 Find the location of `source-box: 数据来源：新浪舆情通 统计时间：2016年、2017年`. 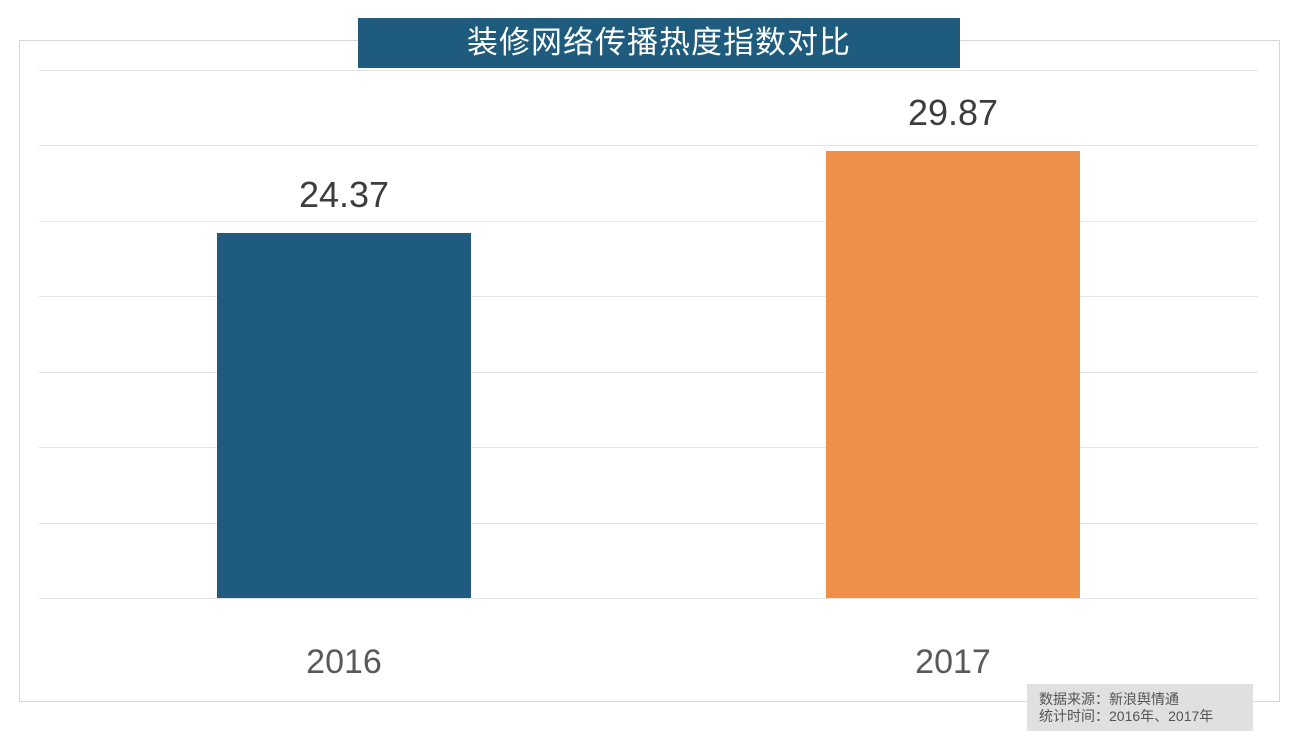

source-box: 数据来源：新浪舆情通 统计时间：2016年、2017年 is located at coordinates (1140, 707).